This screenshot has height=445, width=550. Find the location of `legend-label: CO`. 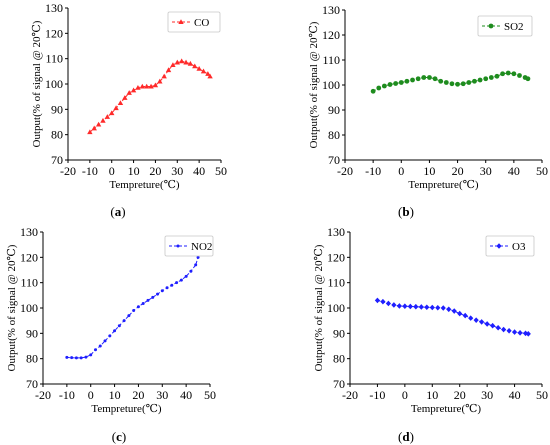

legend-label: CO is located at coordinates (201, 23).